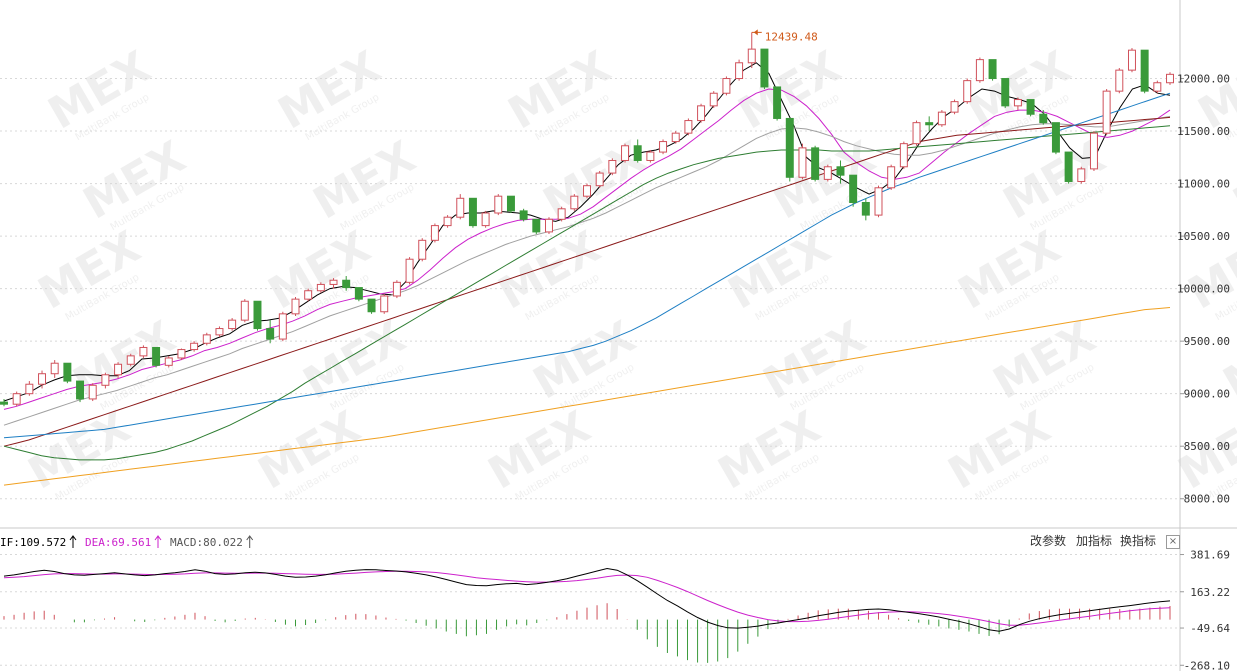 The height and width of the screenshot is (671, 1237). I want to click on macd-lines, so click(587, 599).